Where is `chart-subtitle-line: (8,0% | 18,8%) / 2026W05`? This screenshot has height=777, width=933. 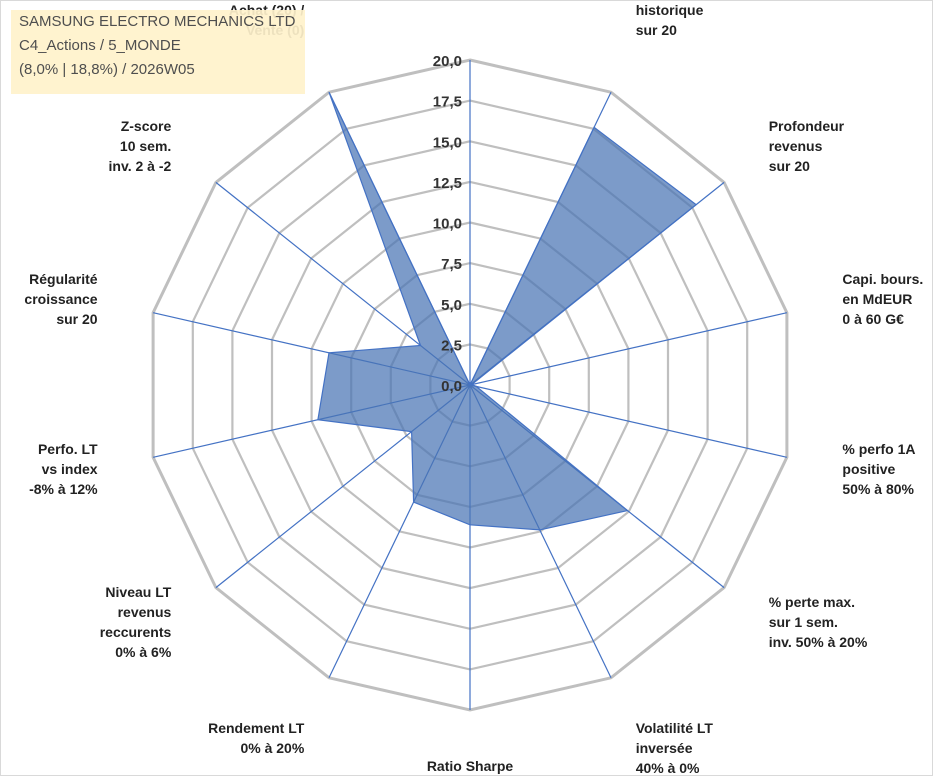 chart-subtitle-line: (8,0% | 18,8%) / 2026W05 is located at coordinates (107, 69).